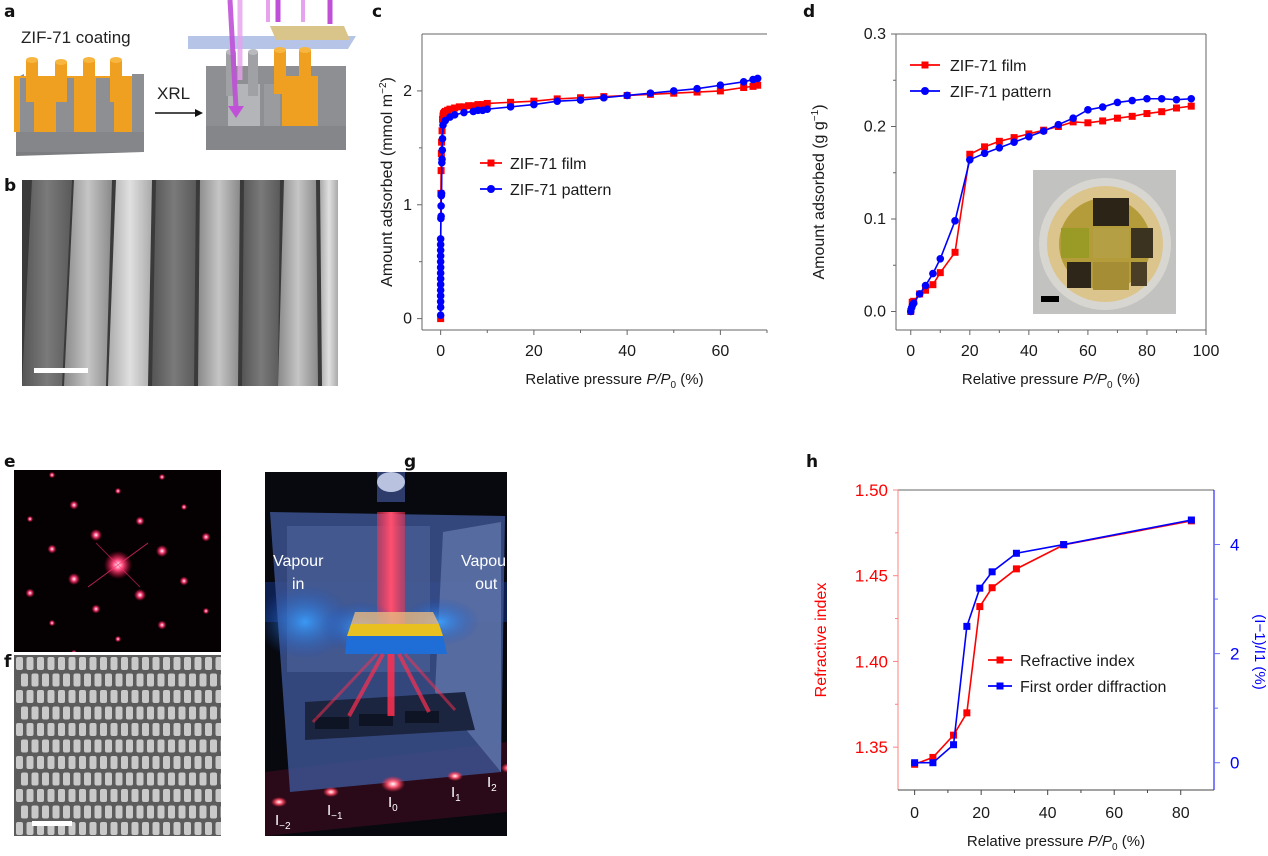 Image resolution: width=1268 pixels, height=856 pixels. What do you see at coordinates (534, 351) in the screenshot?
I see `x-tick-label: 20` at bounding box center [534, 351].